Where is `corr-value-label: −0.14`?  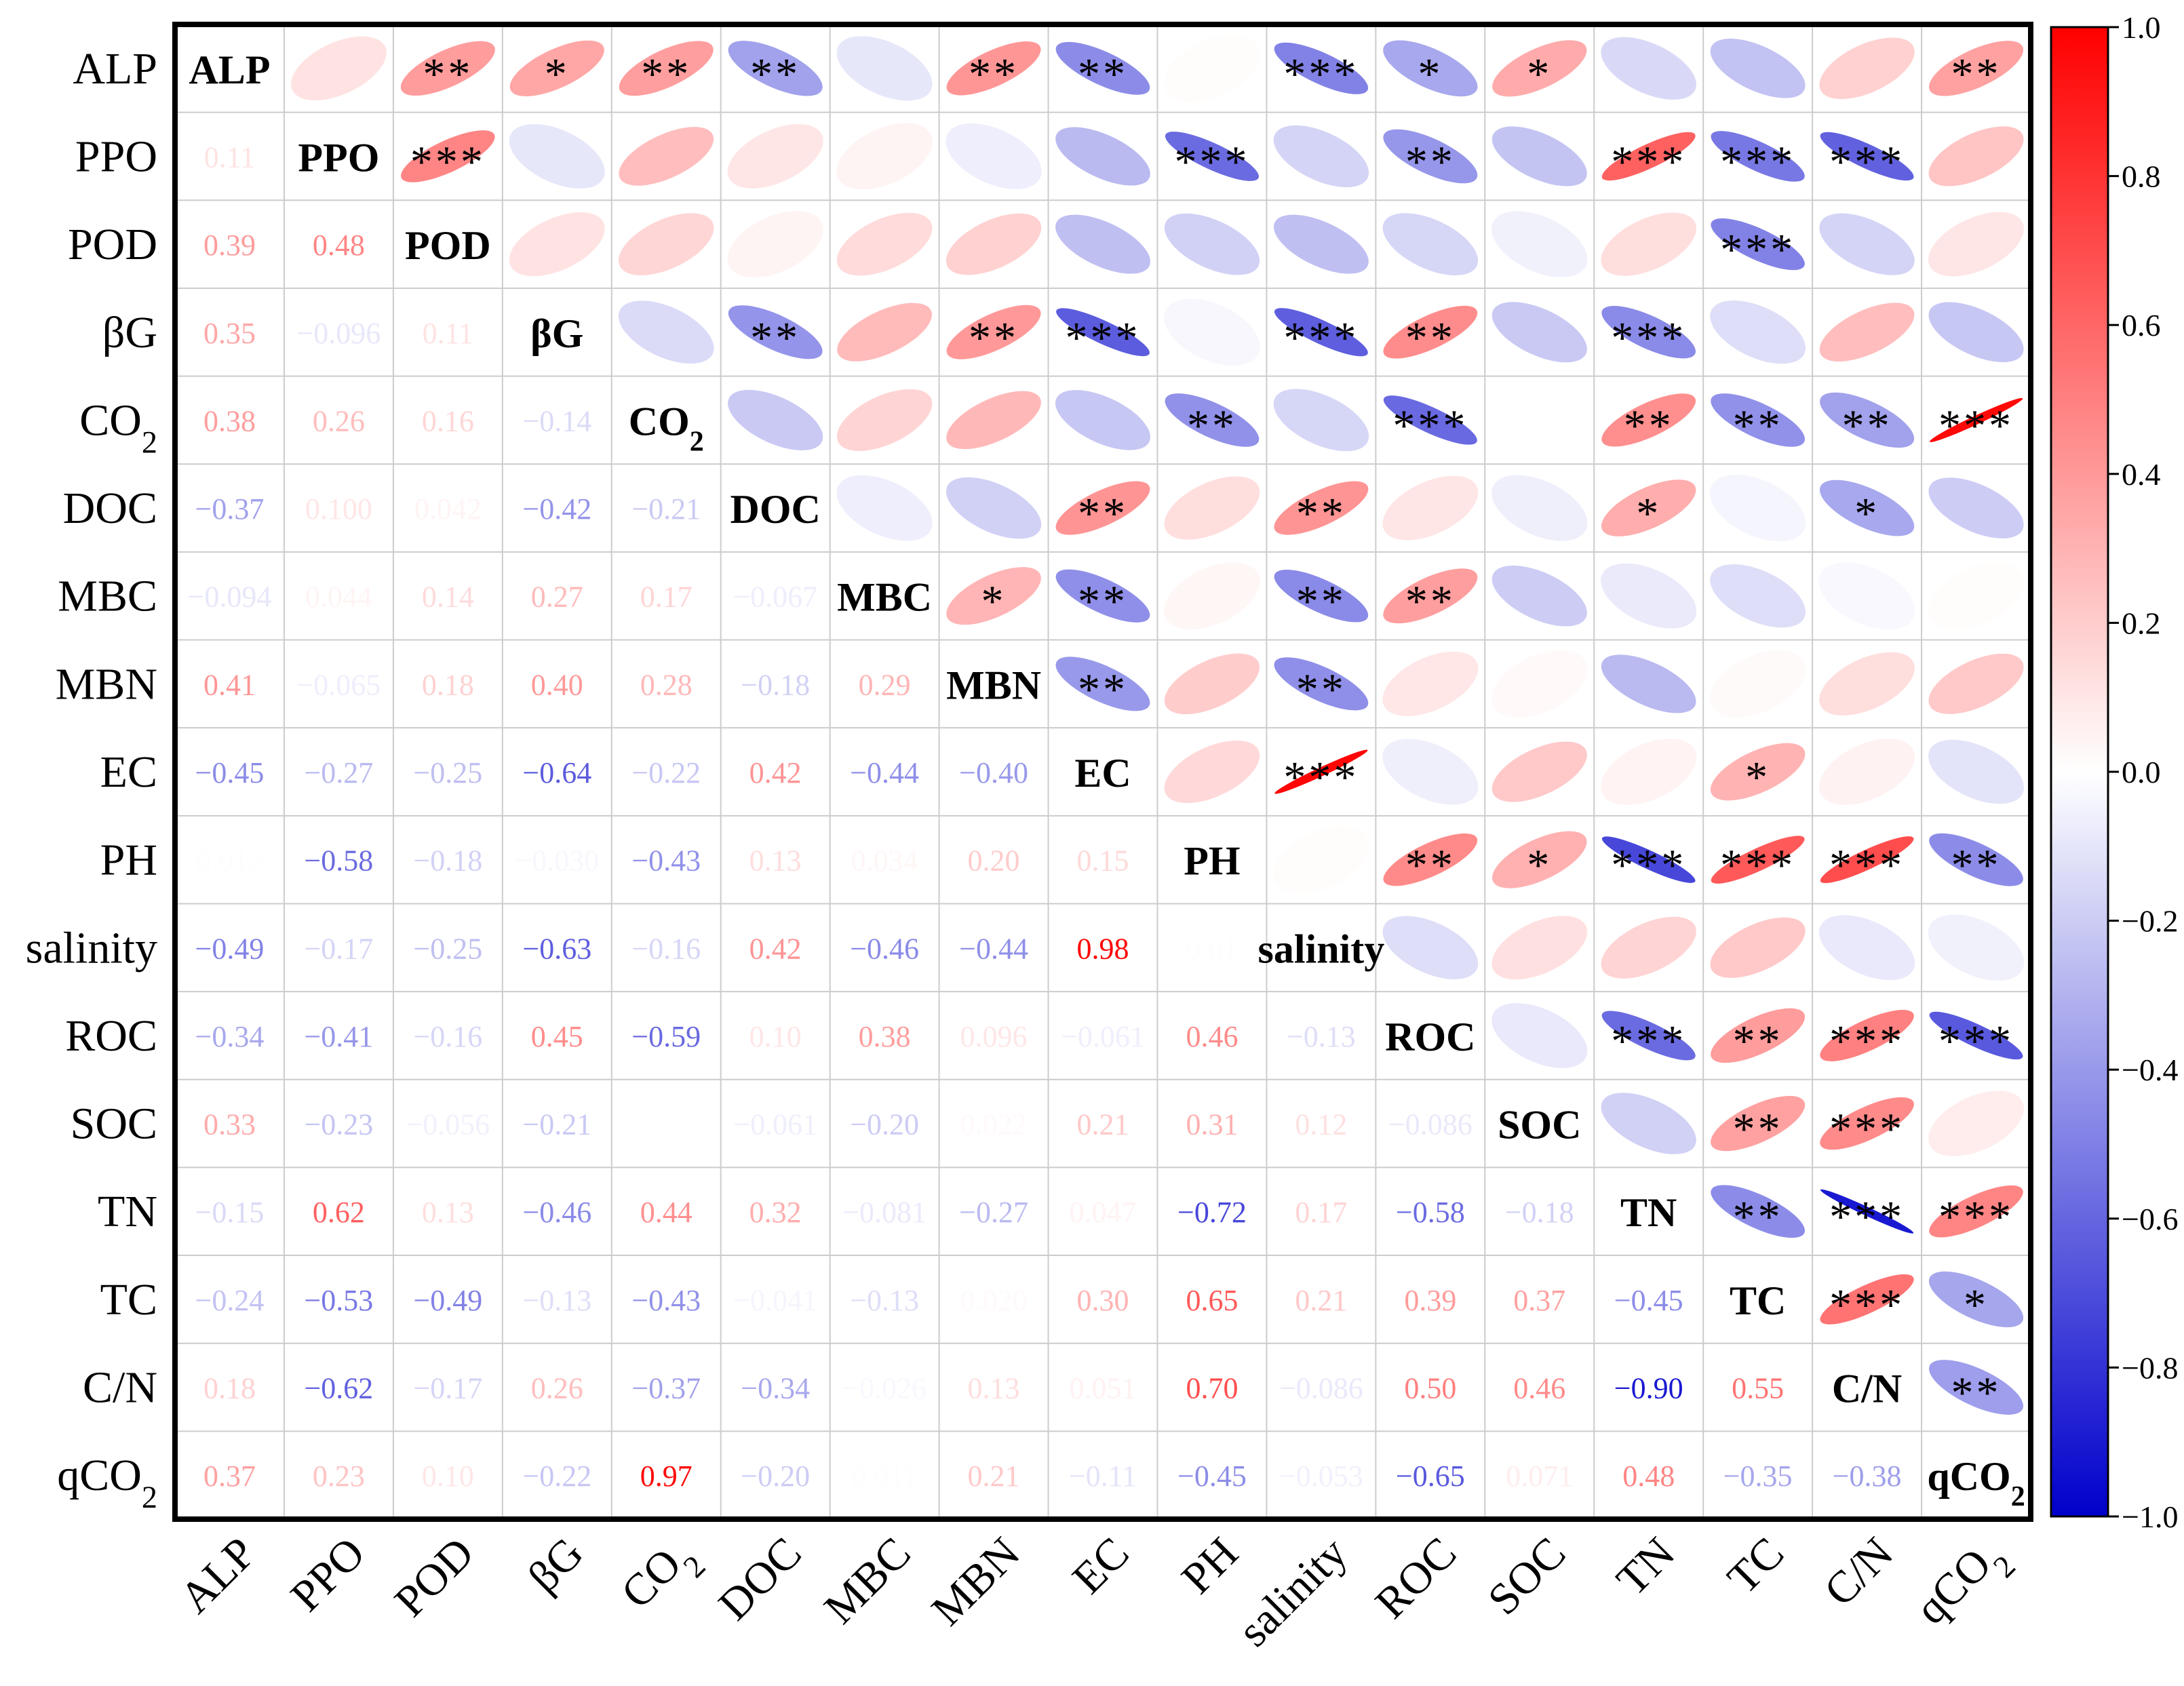 corr-value-label: −0.14 is located at coordinates (556, 421).